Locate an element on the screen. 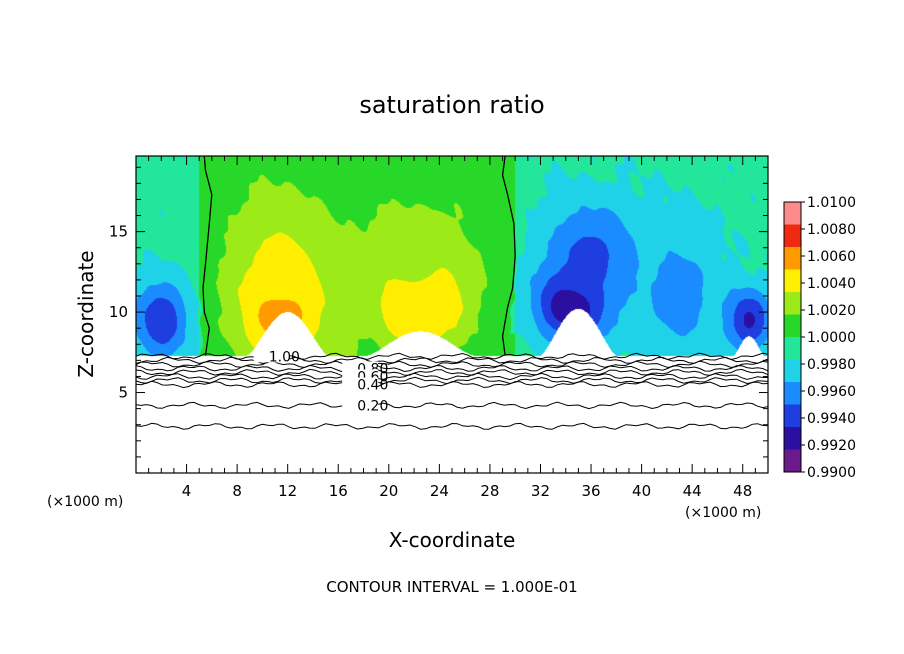  colorbar-label: 1.0060 is located at coordinates (831, 257).